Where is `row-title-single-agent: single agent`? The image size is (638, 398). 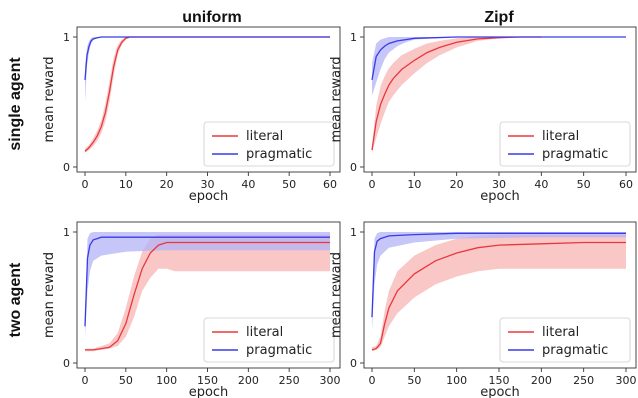 row-title-single-agent: single agent is located at coordinates (15, 104).